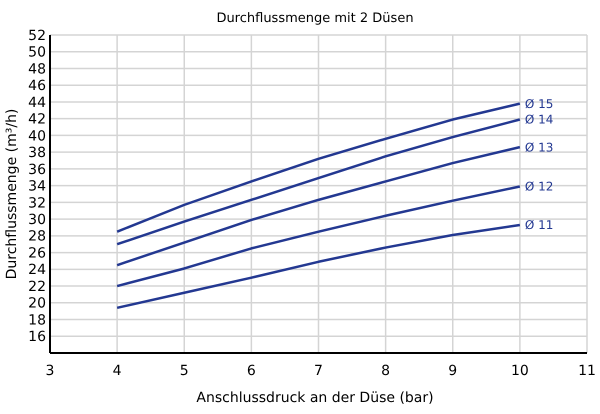  I want to click on x-tick-label: 9, so click(453, 371).